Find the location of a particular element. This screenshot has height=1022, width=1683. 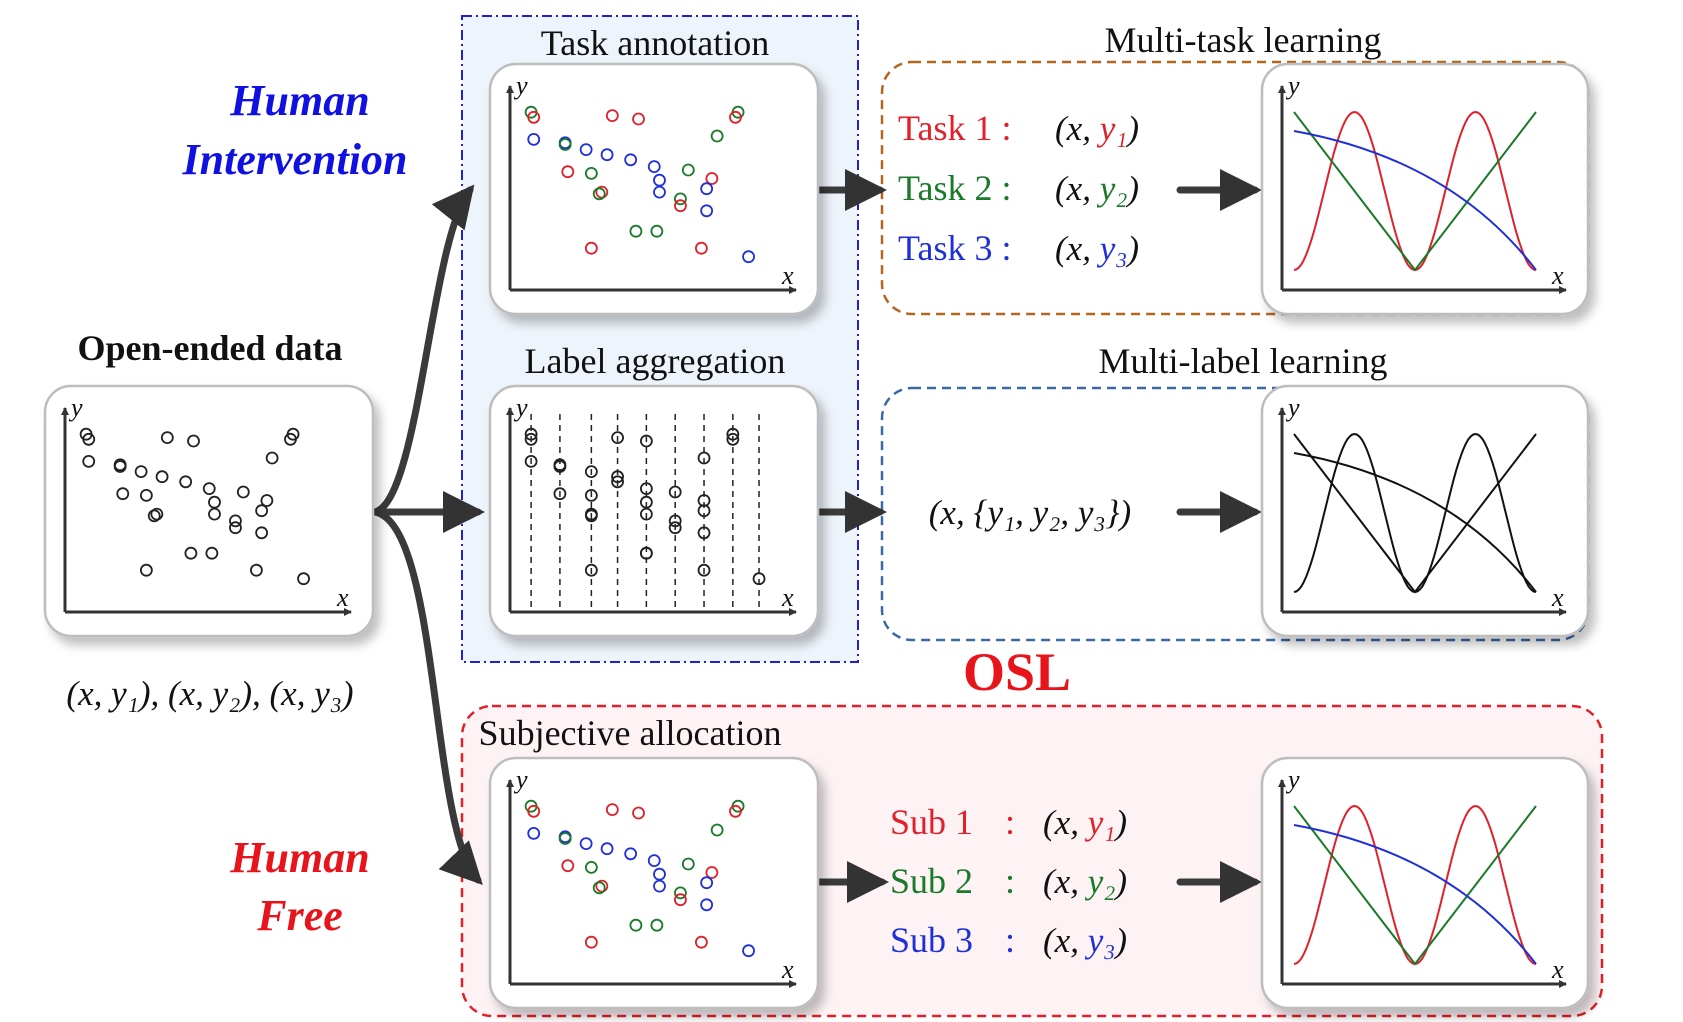

human-intervention-label-1: Human is located at coordinates (299, 100).